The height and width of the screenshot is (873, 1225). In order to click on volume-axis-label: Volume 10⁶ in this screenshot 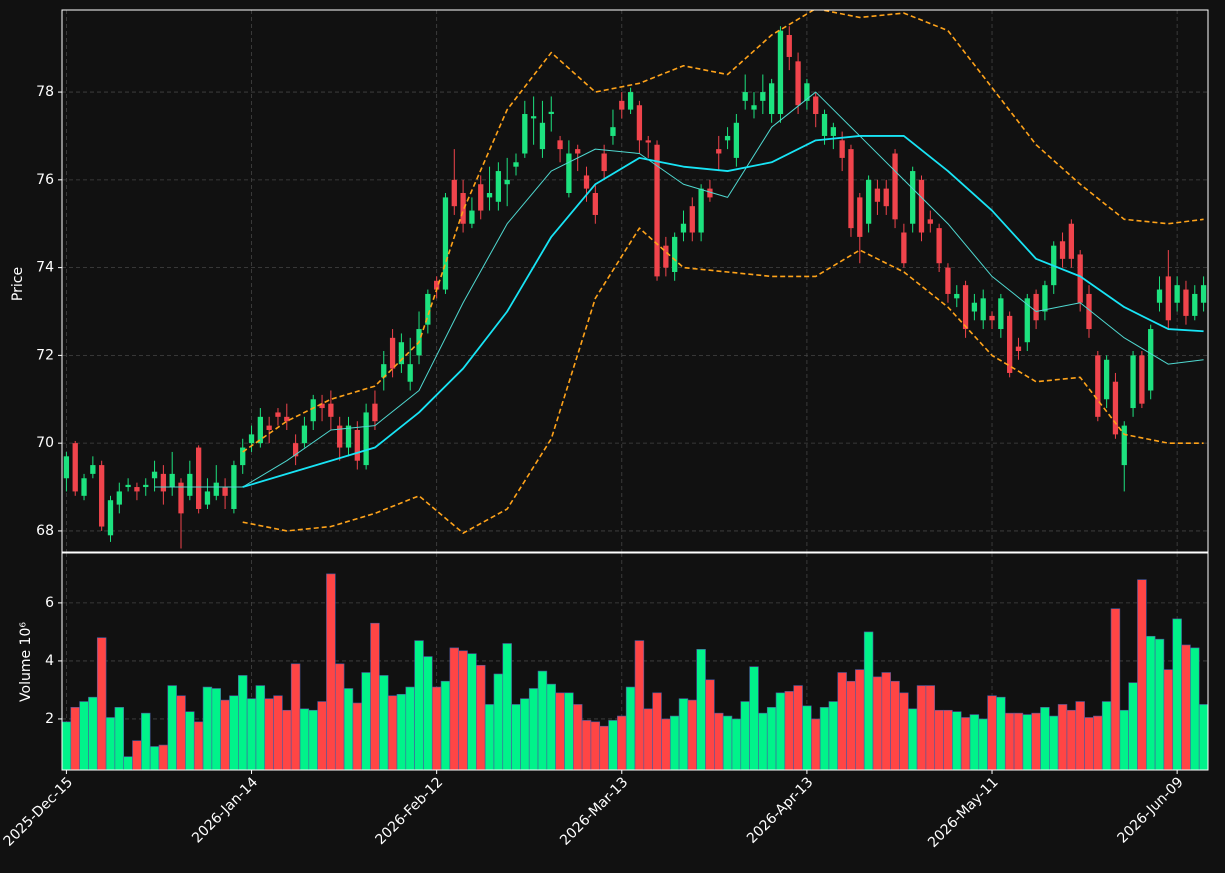, I will do `click(26, 662)`.